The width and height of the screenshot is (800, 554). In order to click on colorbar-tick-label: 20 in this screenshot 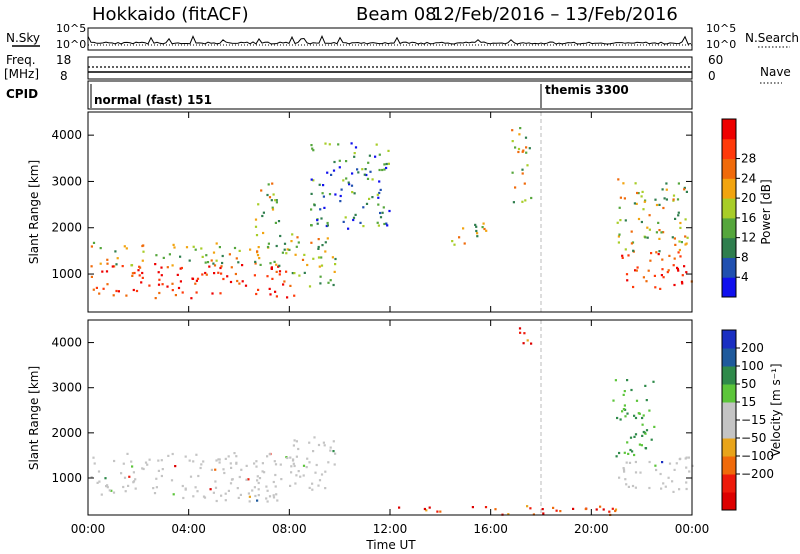, I will do `click(748, 198)`.